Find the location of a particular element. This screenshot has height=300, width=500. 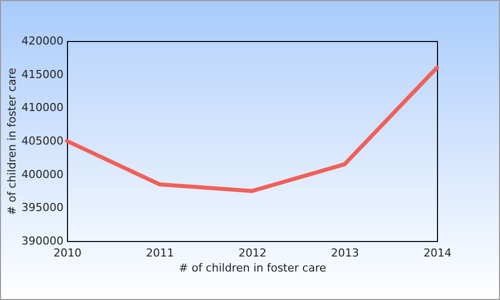

x-tick-label: 2012 is located at coordinates (252, 253).